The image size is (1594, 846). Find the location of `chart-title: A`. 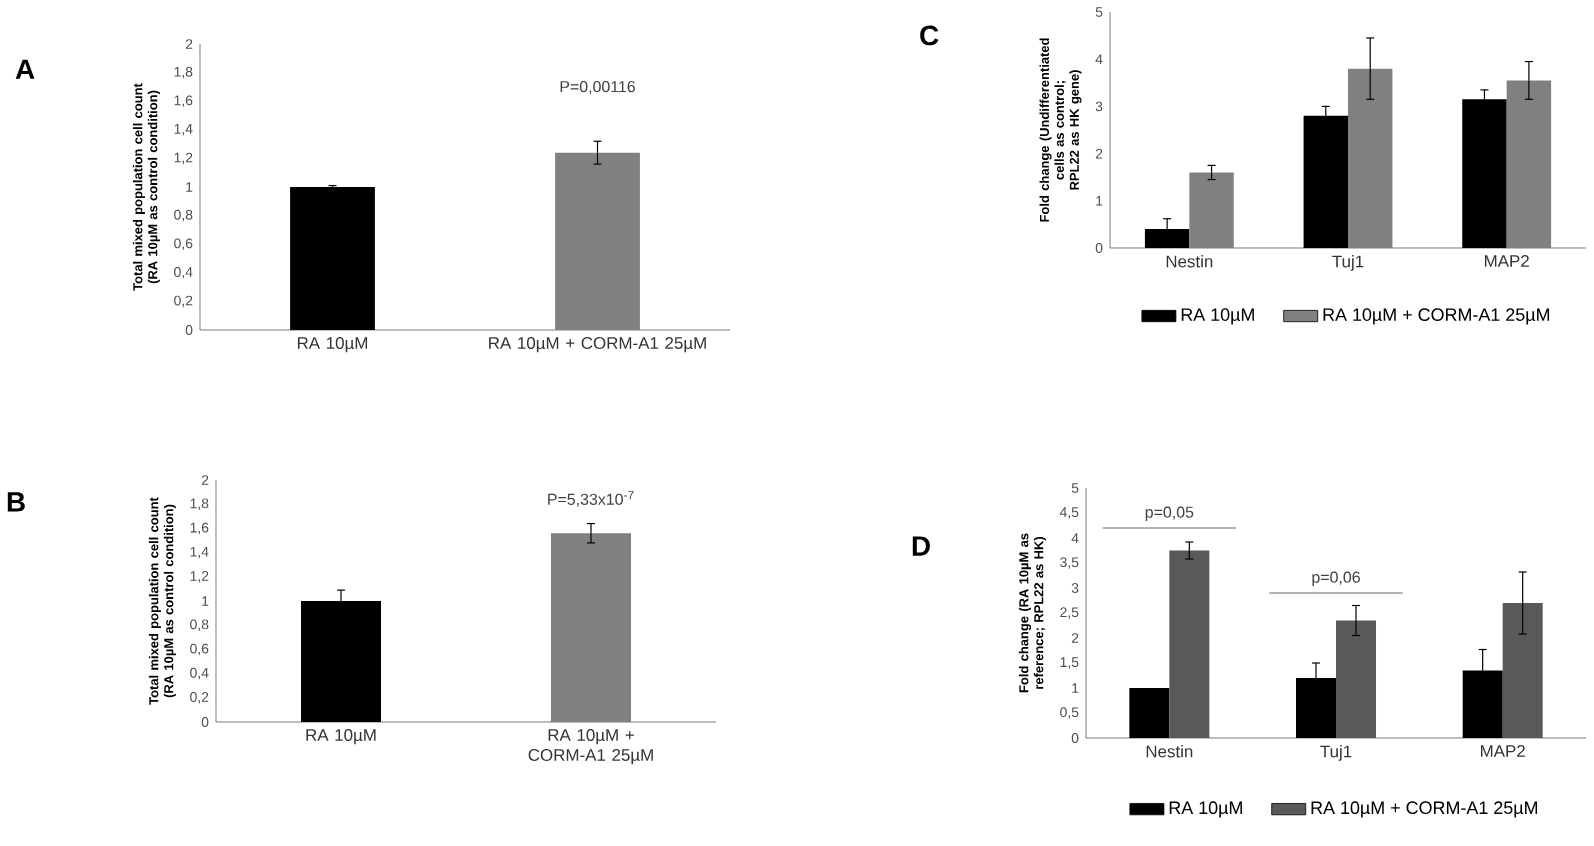

chart-title: A is located at coordinates (25, 69).